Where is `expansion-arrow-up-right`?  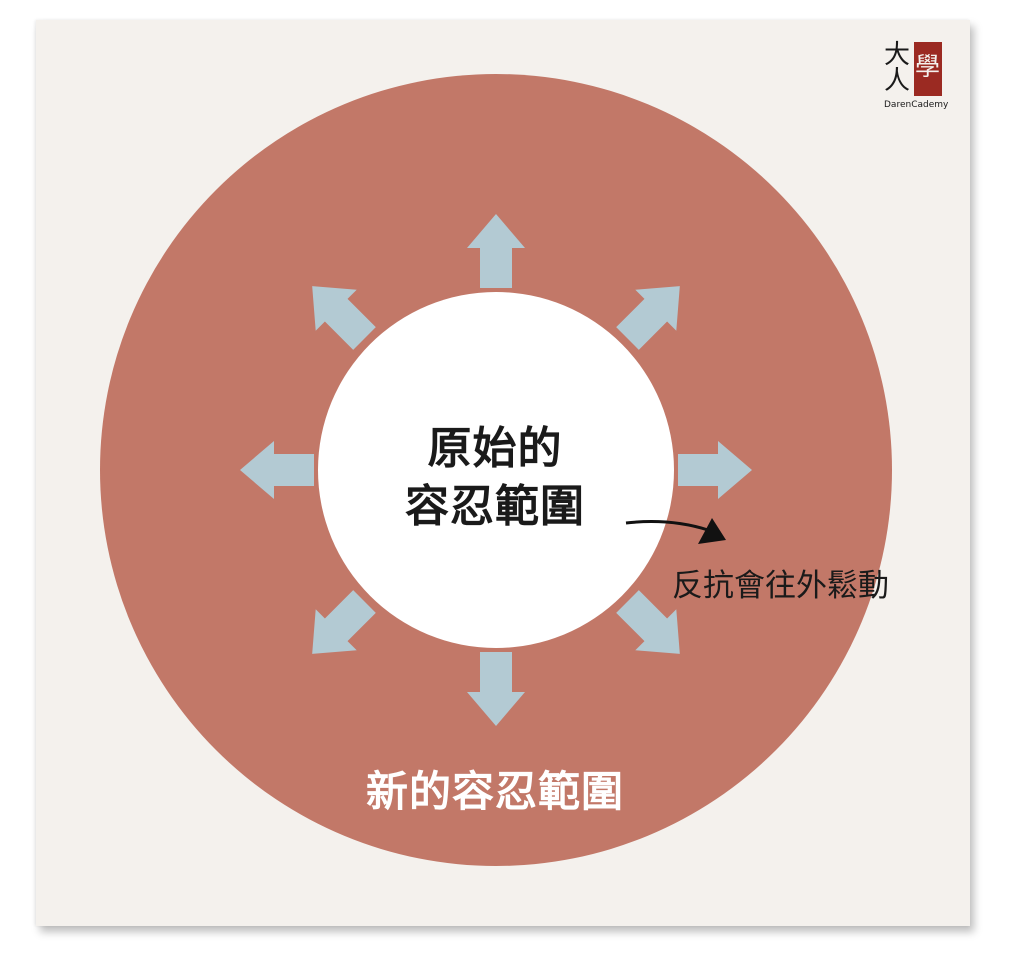 expansion-arrow-up-right is located at coordinates (648, 318).